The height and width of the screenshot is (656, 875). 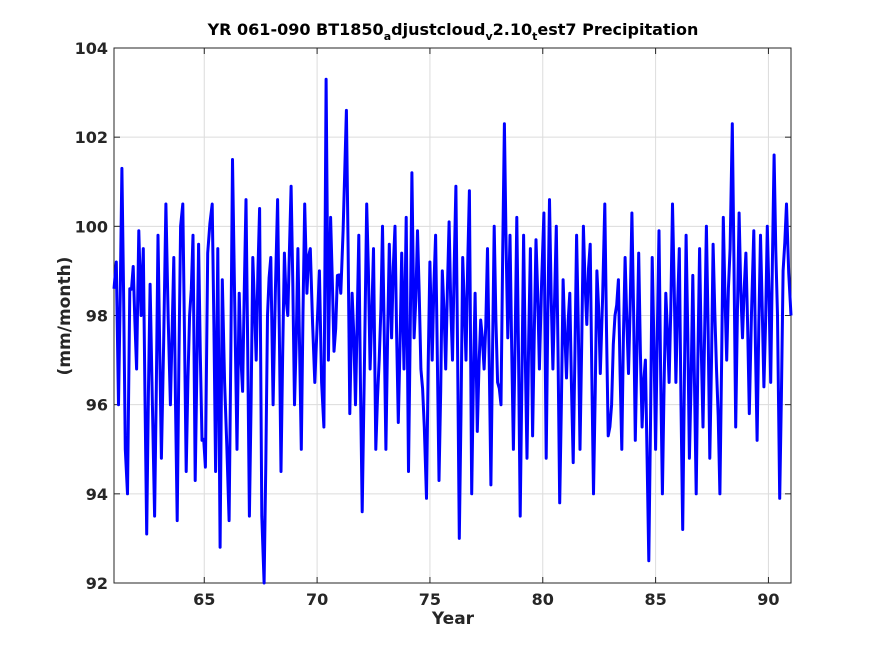 I want to click on chart-title-part: v, so click(x=489, y=36).